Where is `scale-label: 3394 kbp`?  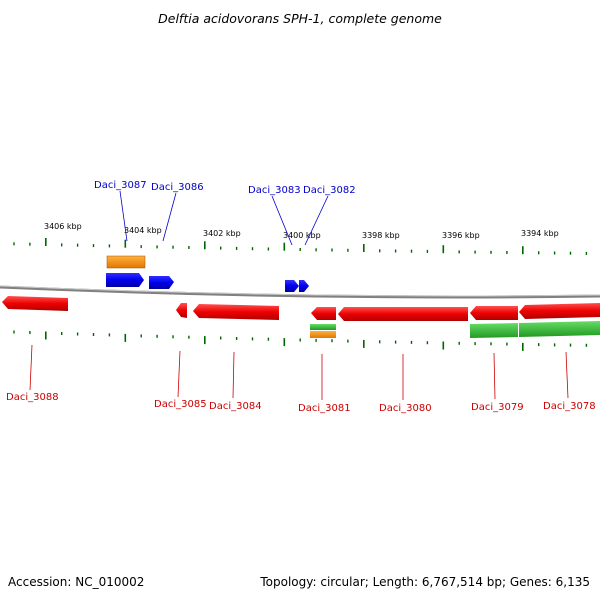
scale-label: 3394 kbp is located at coordinates (540, 233).